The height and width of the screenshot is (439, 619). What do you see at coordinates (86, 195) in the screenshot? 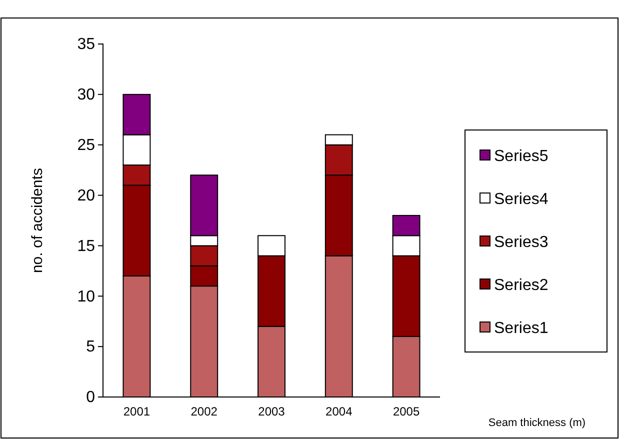
I see `y-tick-label: 20` at bounding box center [86, 195].